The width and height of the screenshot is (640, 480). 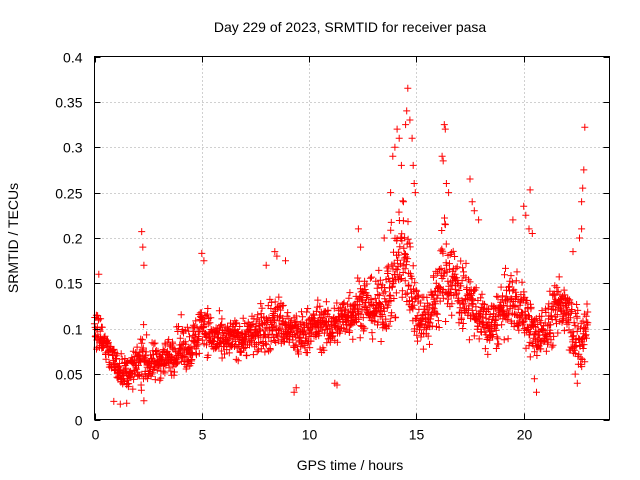 What do you see at coordinates (312, 435) in the screenshot?
I see `x-tick-labels: 0 5 10 15 20` at bounding box center [312, 435].